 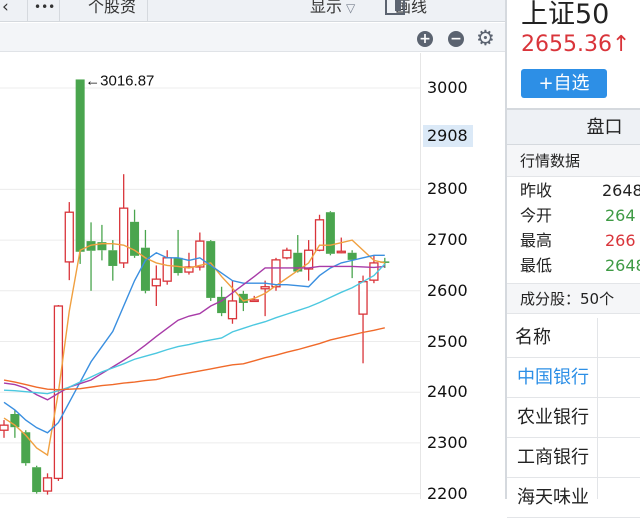 I want to click on tab-orderbook: 盘口, so click(x=573, y=126).